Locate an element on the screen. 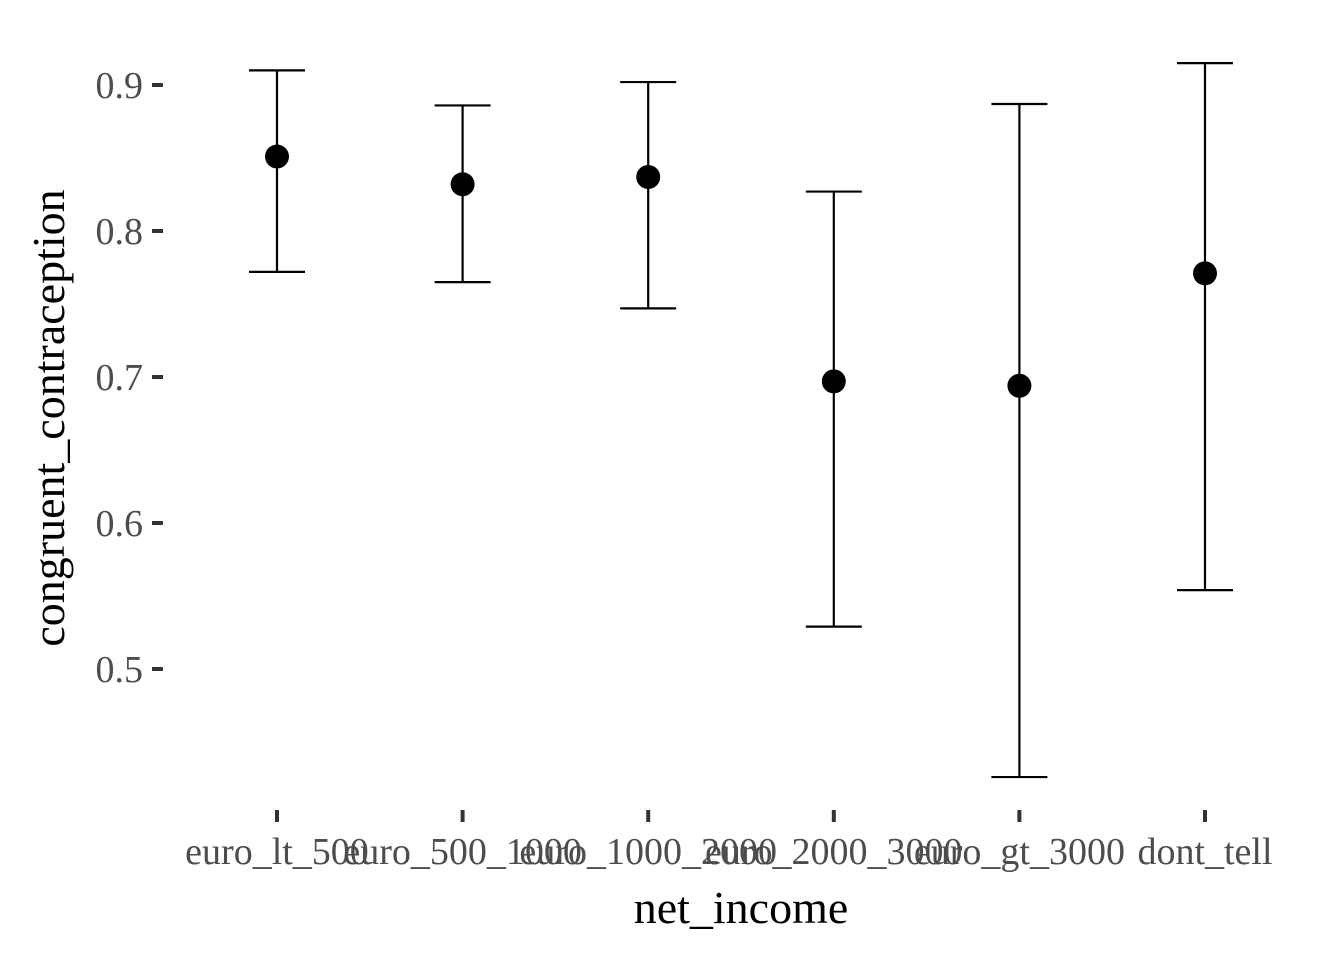 The image size is (1344, 960). x-tick-label: euro_500_1000 is located at coordinates (462, 852).